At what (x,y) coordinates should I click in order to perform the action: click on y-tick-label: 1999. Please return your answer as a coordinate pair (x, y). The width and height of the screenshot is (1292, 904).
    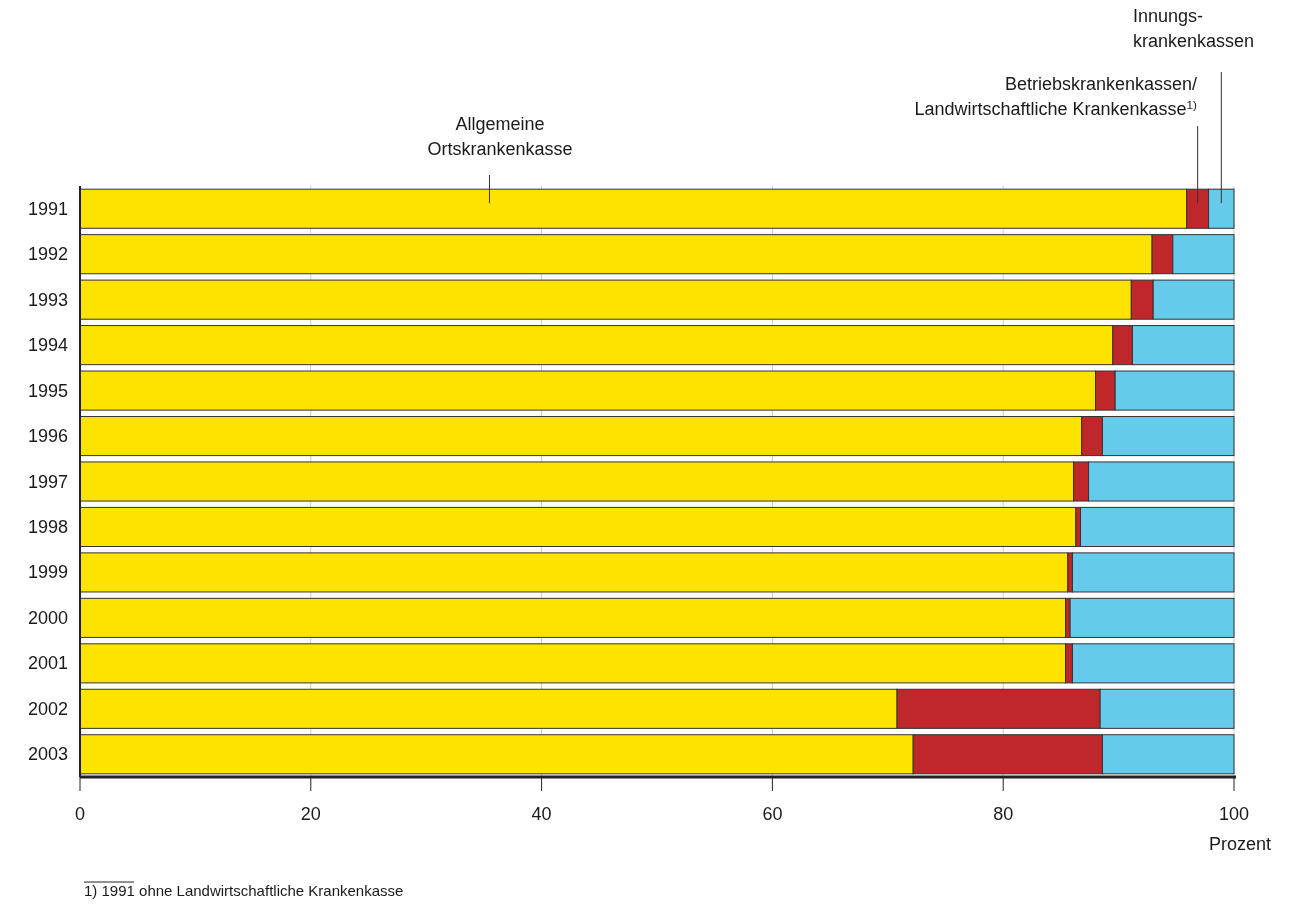
    Looking at the image, I should click on (47, 572).